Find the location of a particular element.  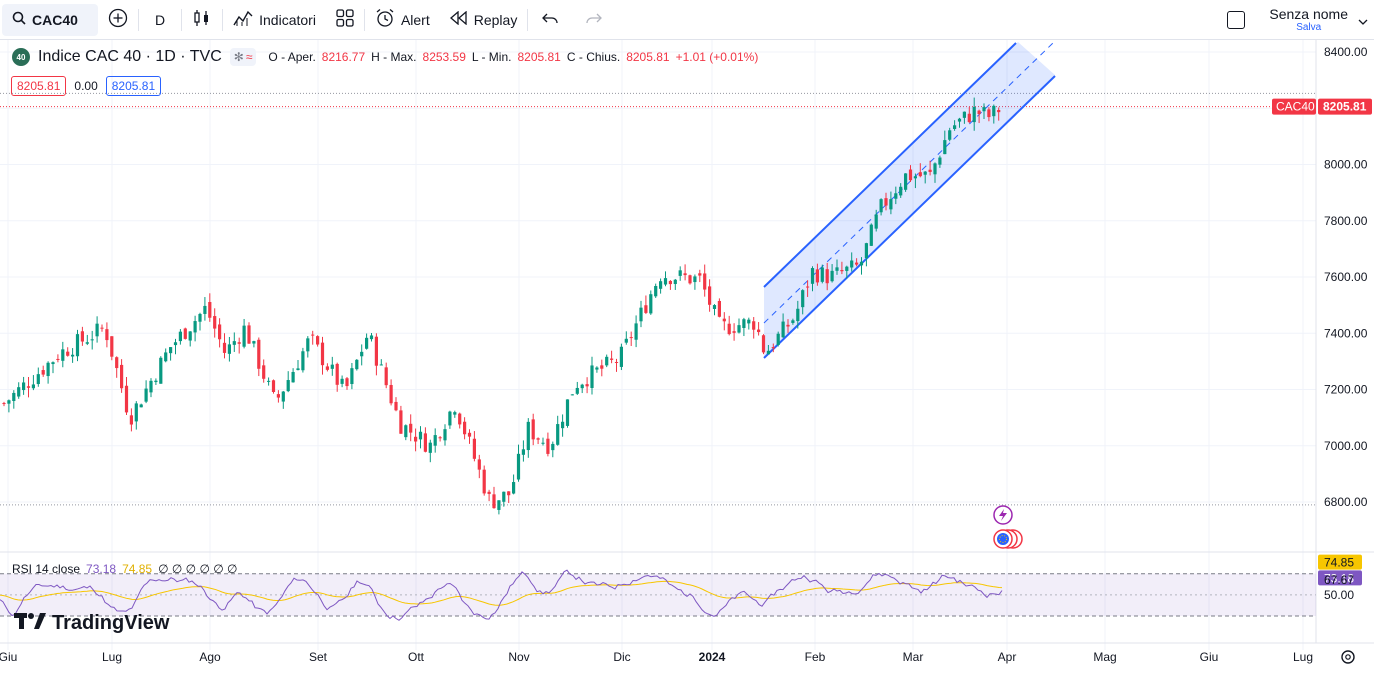

low-value: 8205.81 is located at coordinates (539, 57).